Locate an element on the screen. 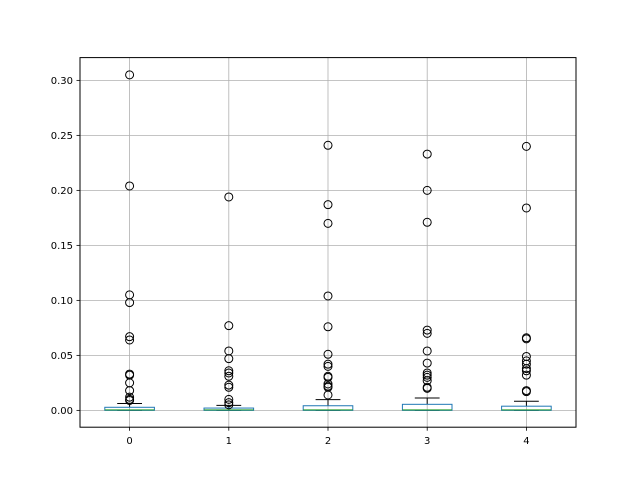  y-tick-label: 0.00 is located at coordinates (62, 411).